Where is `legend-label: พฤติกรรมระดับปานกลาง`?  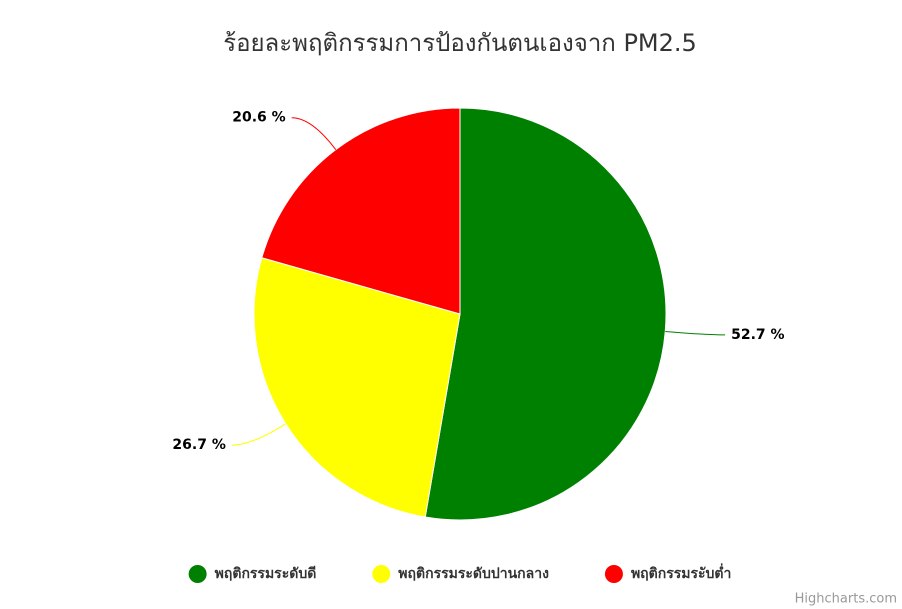 legend-label: พฤติกรรมระดับปานกลาง is located at coordinates (473, 574).